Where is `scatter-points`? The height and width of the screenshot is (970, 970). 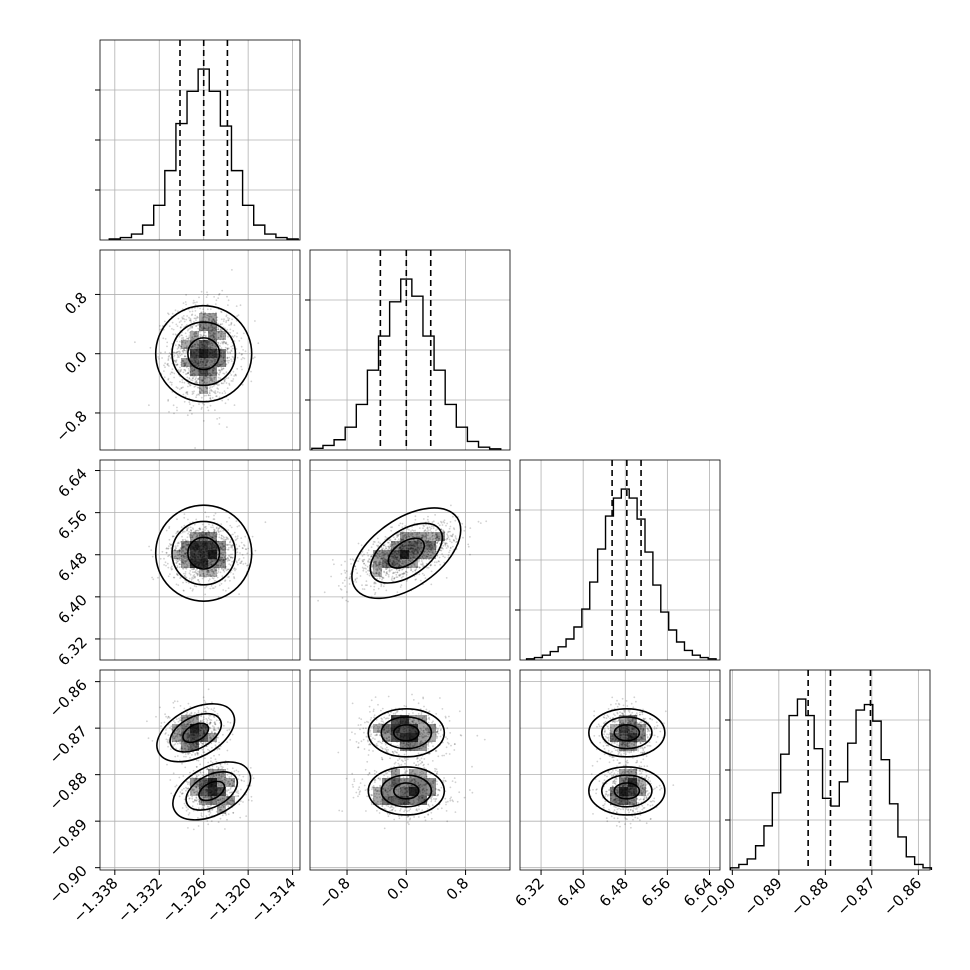
scatter-points is located at coordinates (200, 759).